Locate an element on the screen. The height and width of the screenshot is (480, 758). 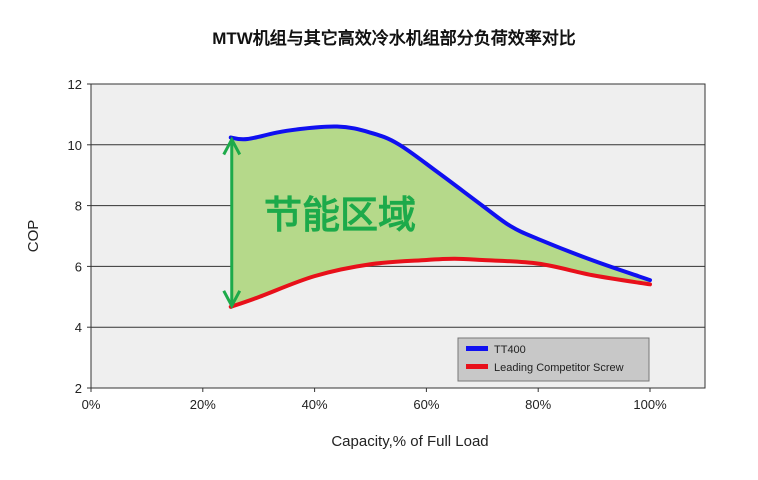
energy-saving-zone-label: 节能区域 is located at coordinates (340, 216).